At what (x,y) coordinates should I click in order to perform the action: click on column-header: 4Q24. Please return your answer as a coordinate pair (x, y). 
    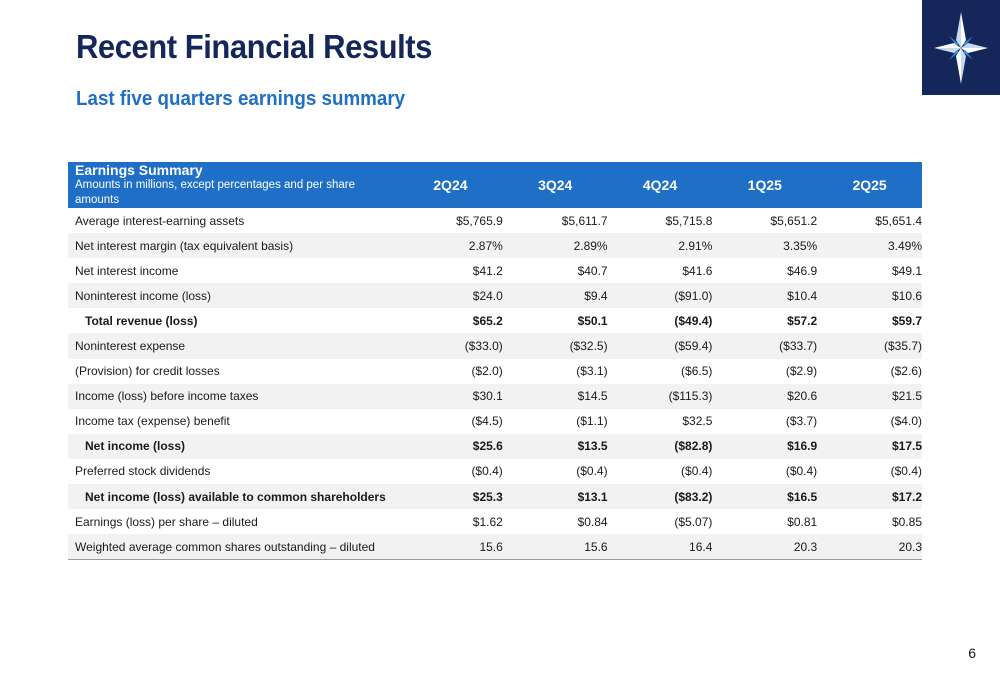
    Looking at the image, I should click on (660, 185).